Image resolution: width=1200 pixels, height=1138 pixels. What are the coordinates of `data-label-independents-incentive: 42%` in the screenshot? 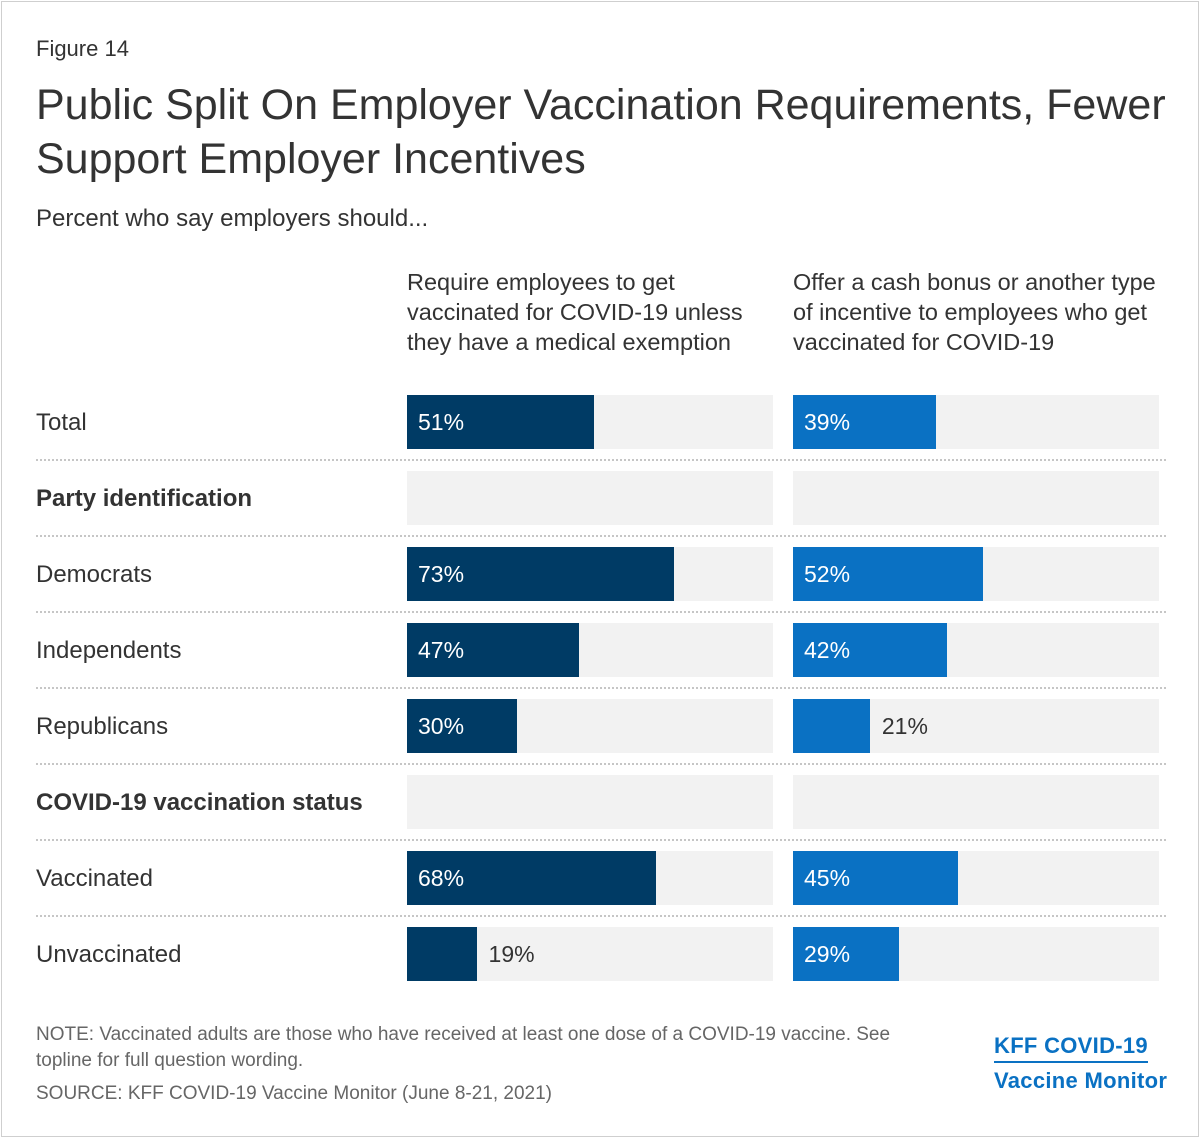 It's located at (827, 650).